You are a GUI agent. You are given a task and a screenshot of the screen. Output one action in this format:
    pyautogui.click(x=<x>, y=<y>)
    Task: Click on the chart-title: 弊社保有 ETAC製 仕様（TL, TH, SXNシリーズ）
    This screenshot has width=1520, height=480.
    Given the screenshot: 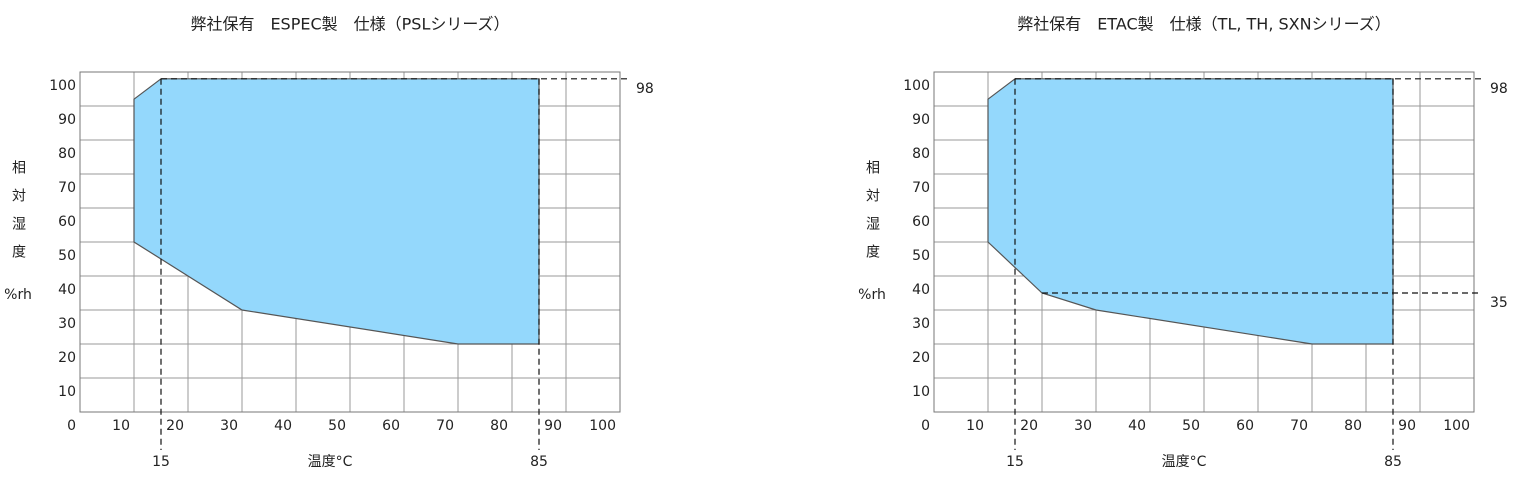 What is the action you would take?
    pyautogui.click(x=1204, y=24)
    